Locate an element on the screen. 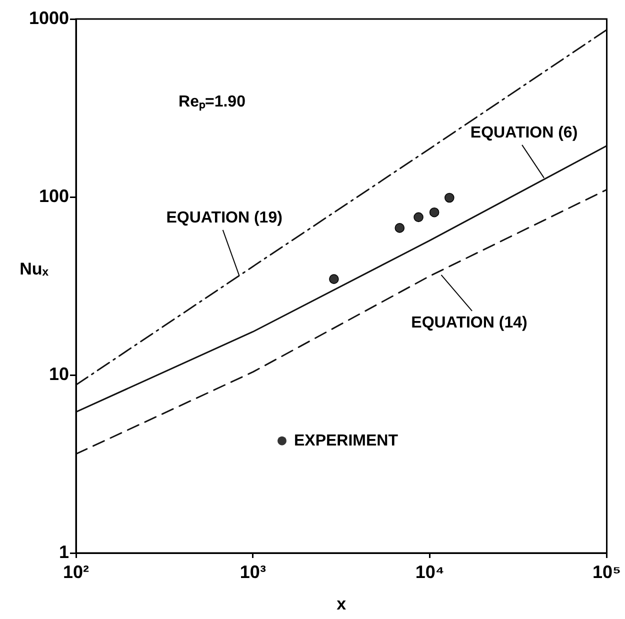  annotation: Reₚ=1.90 is located at coordinates (212, 102).